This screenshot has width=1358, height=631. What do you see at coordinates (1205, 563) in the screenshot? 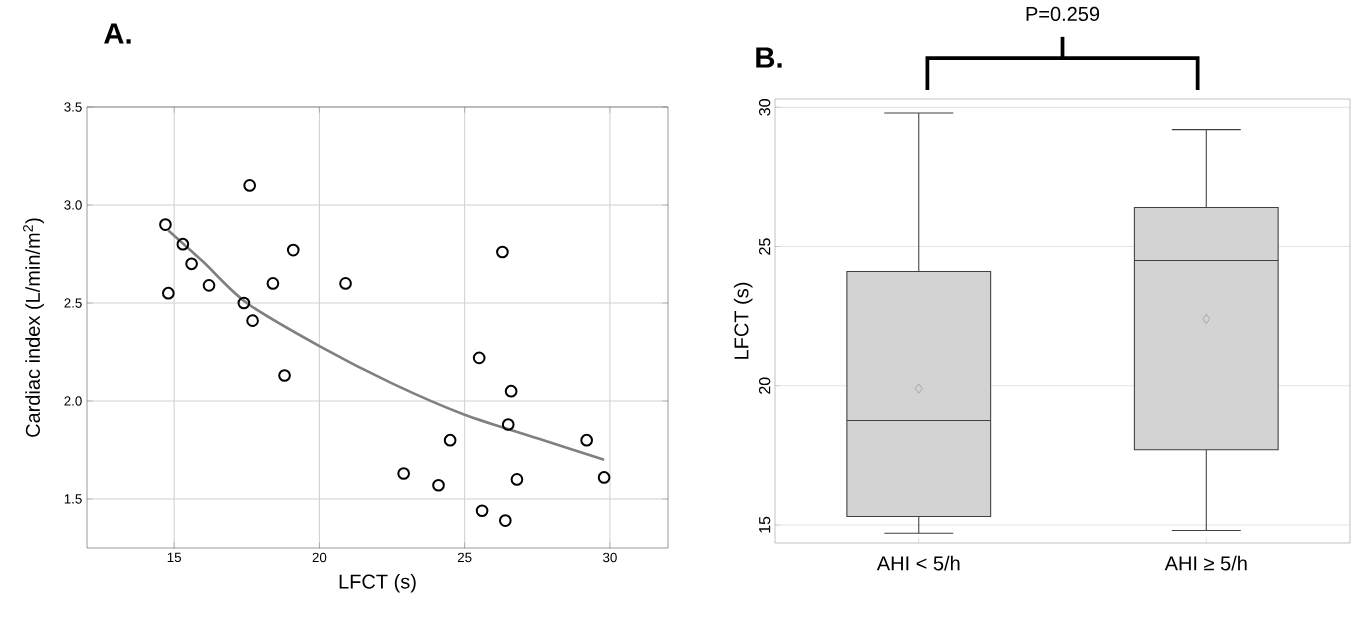
I see `x-tick-label: AHI ≥ 5/h` at bounding box center [1205, 563].